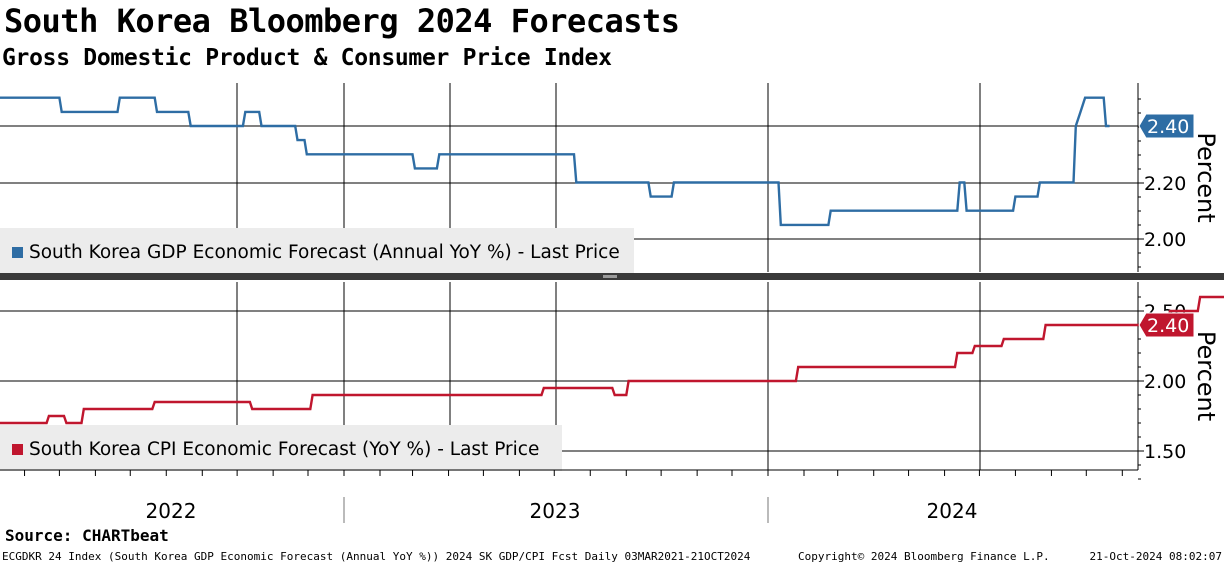 The height and width of the screenshot is (566, 1224). What do you see at coordinates (610, 276) in the screenshot?
I see `separator-grip` at bounding box center [610, 276].